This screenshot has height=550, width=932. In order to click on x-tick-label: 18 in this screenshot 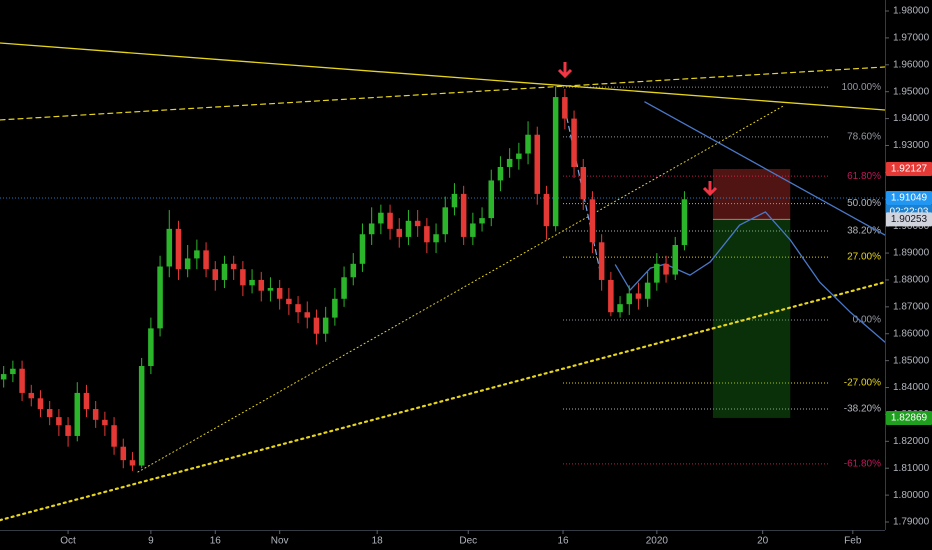, I will do `click(378, 541)`.